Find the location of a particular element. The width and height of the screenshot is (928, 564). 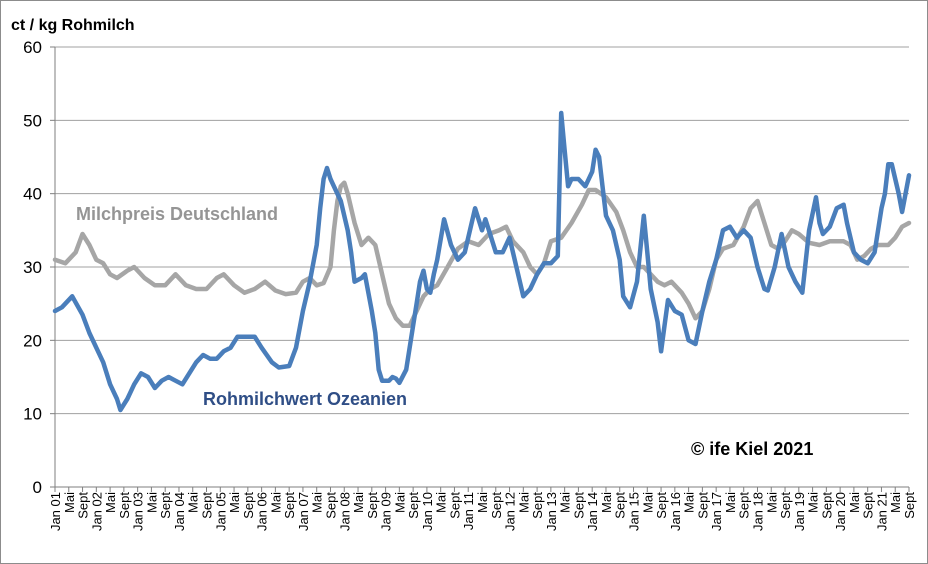

x-tick-label: Jan 21 is located at coordinates (881, 511).